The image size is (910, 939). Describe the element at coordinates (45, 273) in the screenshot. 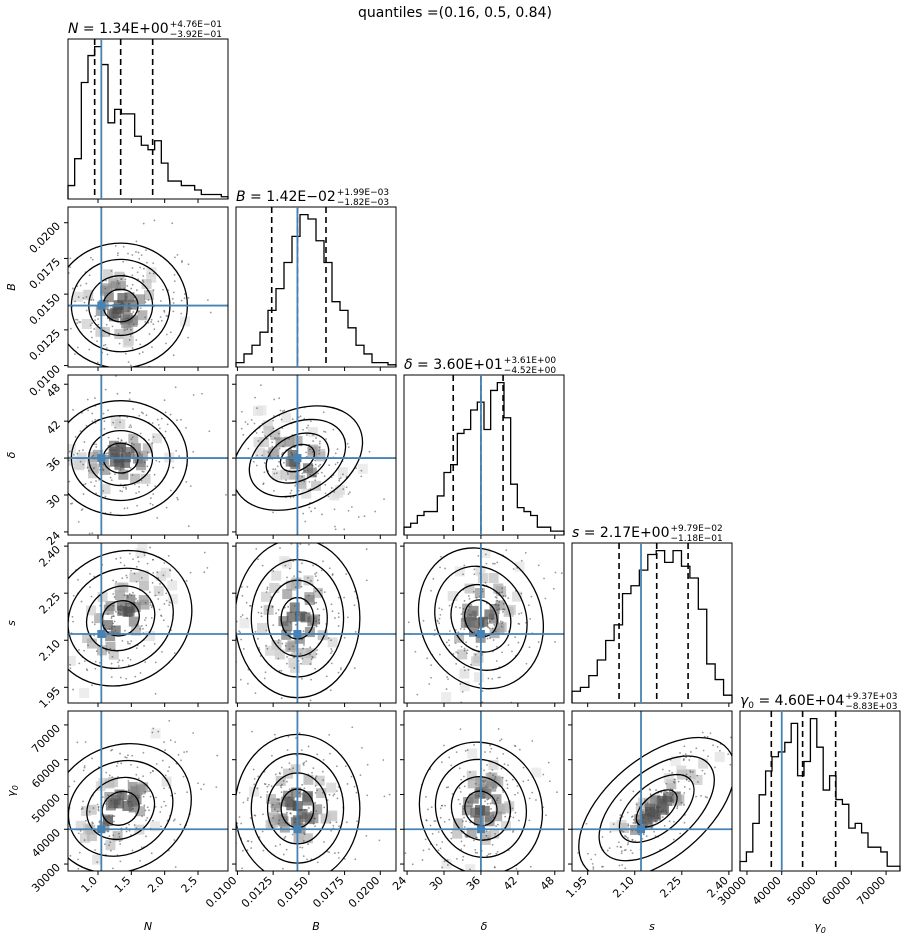

I see `y-tick-label-B: 0.0175` at that location.